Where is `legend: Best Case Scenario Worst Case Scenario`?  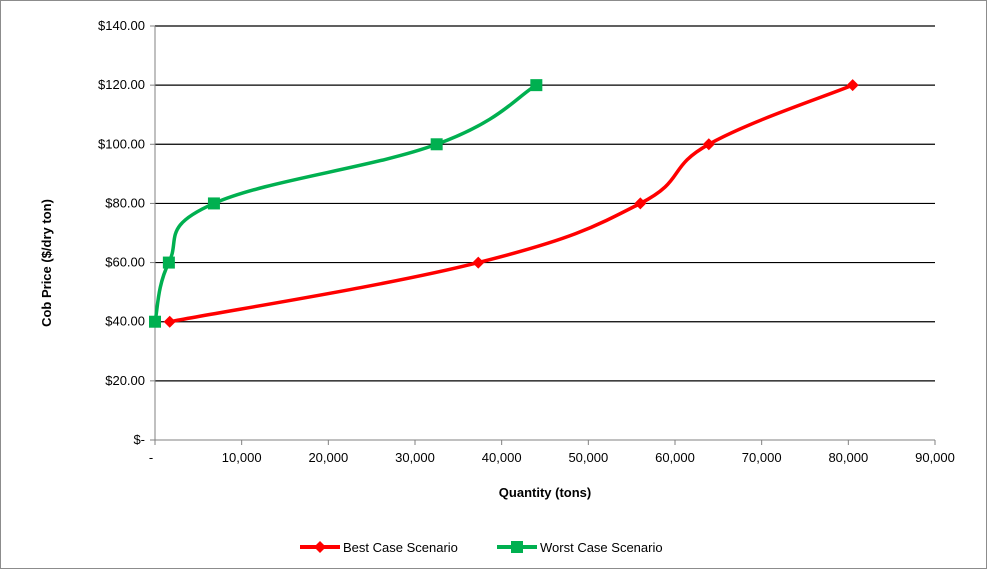
legend: Best Case Scenario Worst Case Scenario is located at coordinates (481, 547).